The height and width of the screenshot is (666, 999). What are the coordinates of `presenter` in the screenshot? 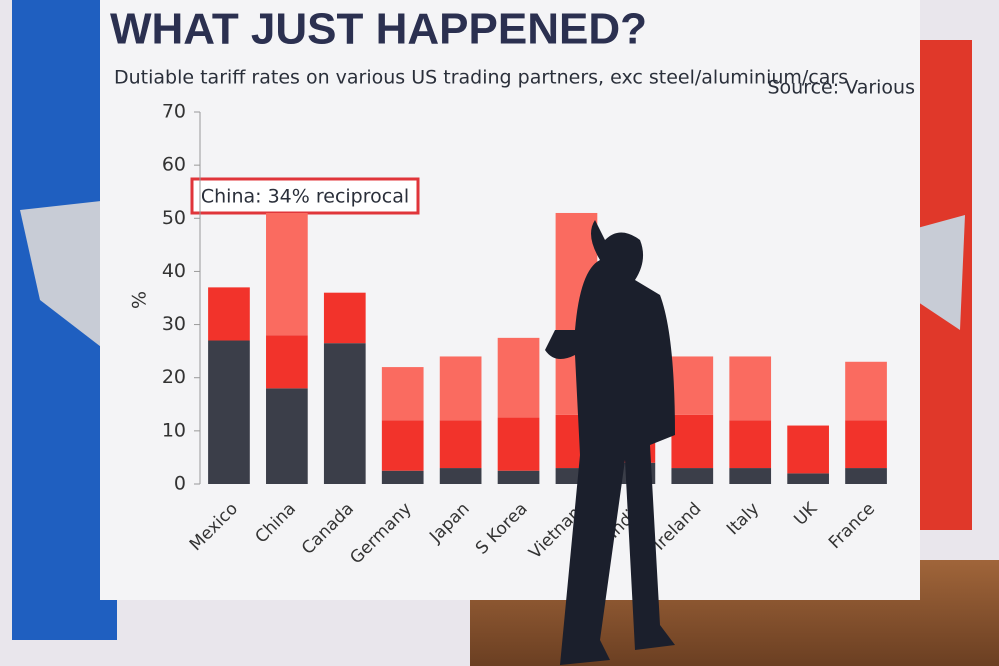 It's located at (610, 442).